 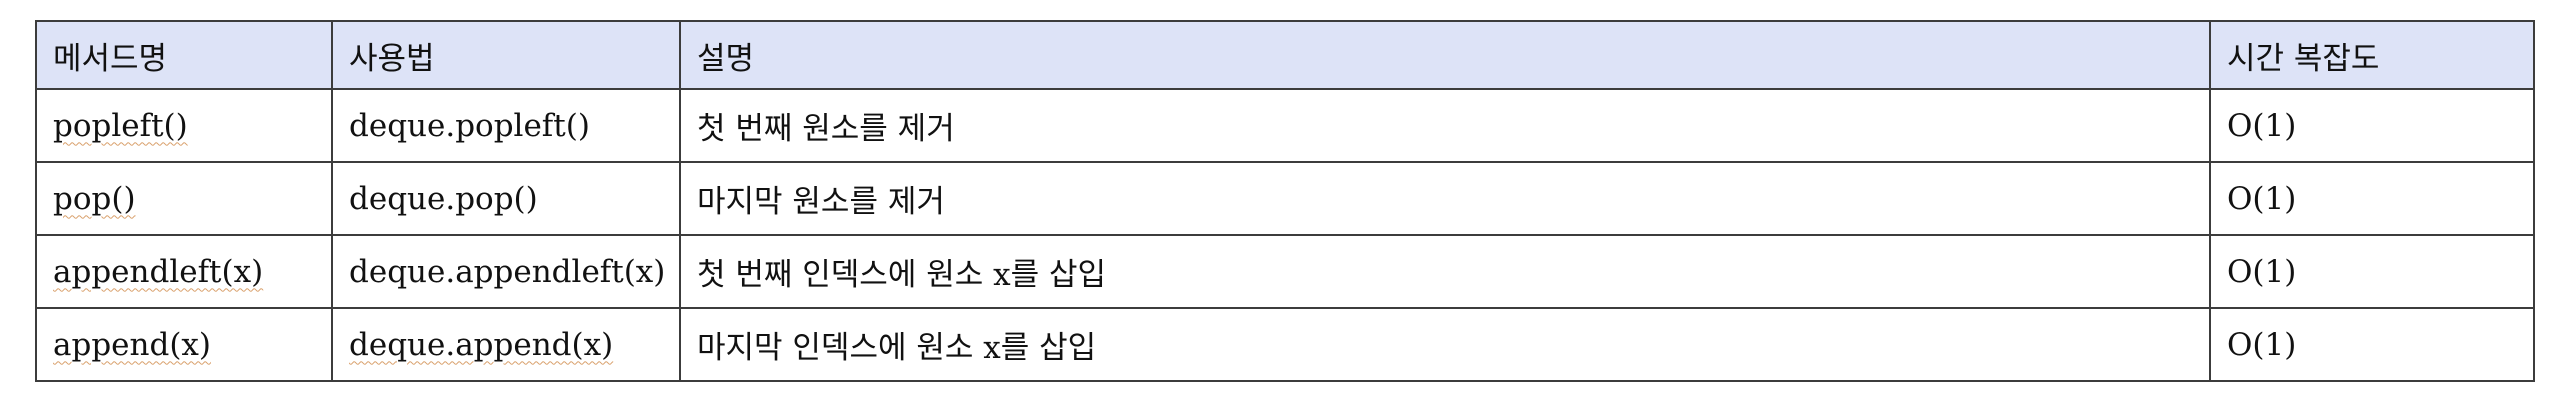 What do you see at coordinates (443, 198) in the screenshot?
I see `usage-text: deque.pop()` at bounding box center [443, 198].